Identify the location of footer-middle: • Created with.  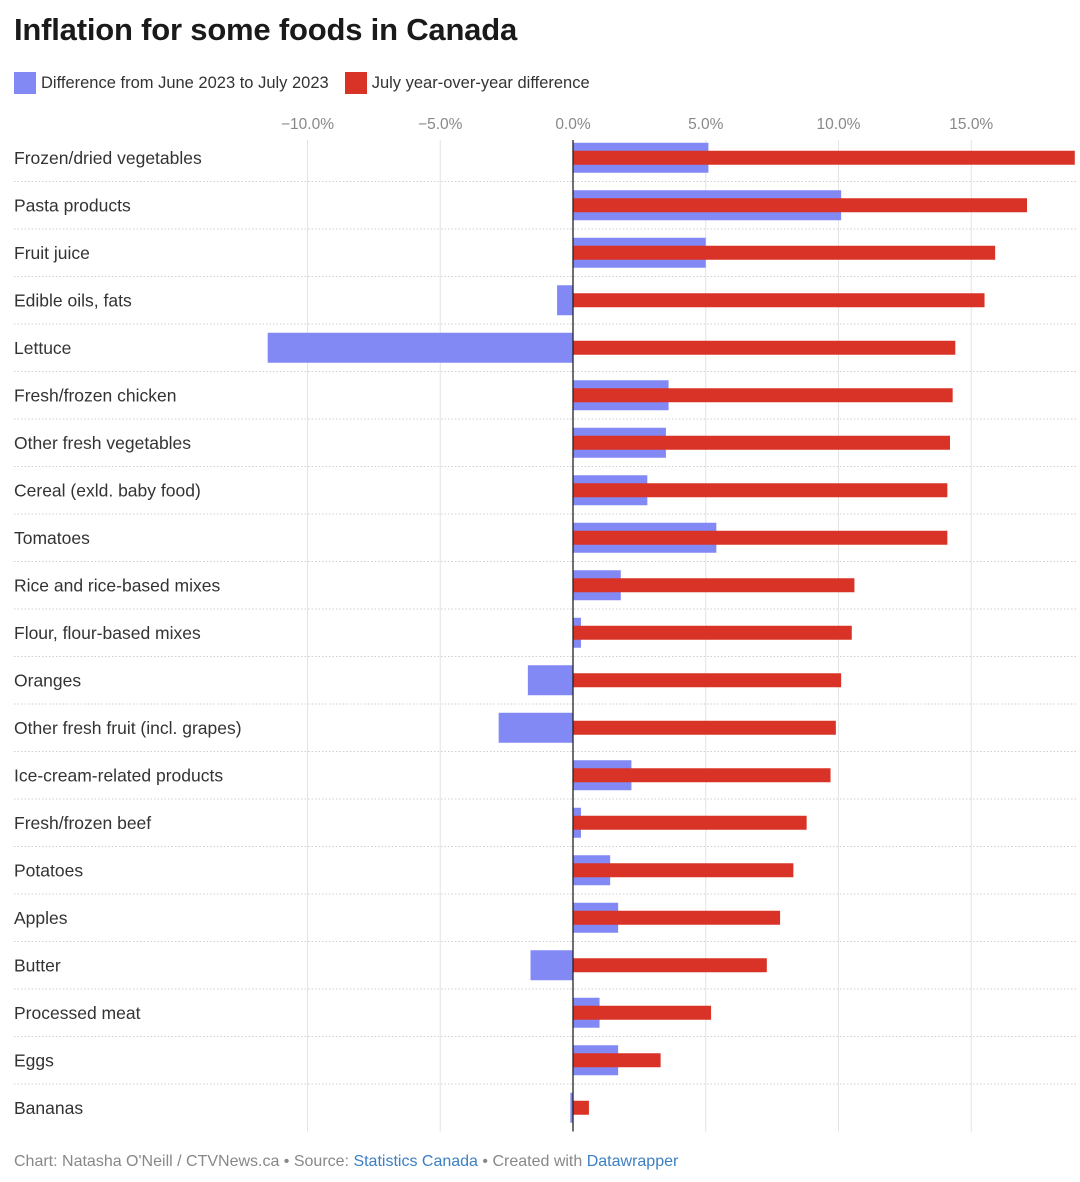
(532, 1161).